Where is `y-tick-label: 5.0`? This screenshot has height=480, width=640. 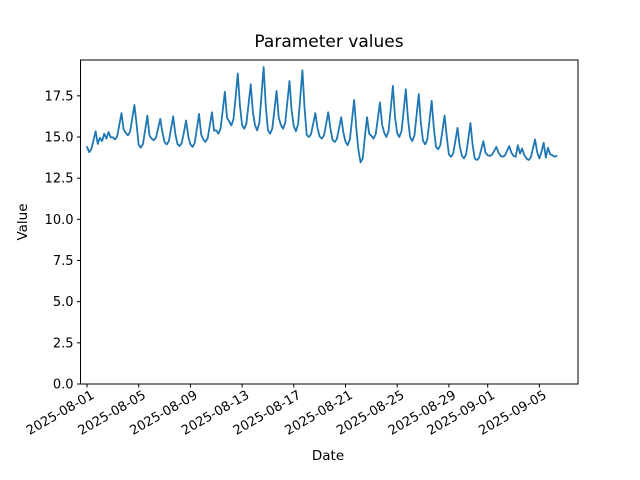 y-tick-label: 5.0 is located at coordinates (63, 302).